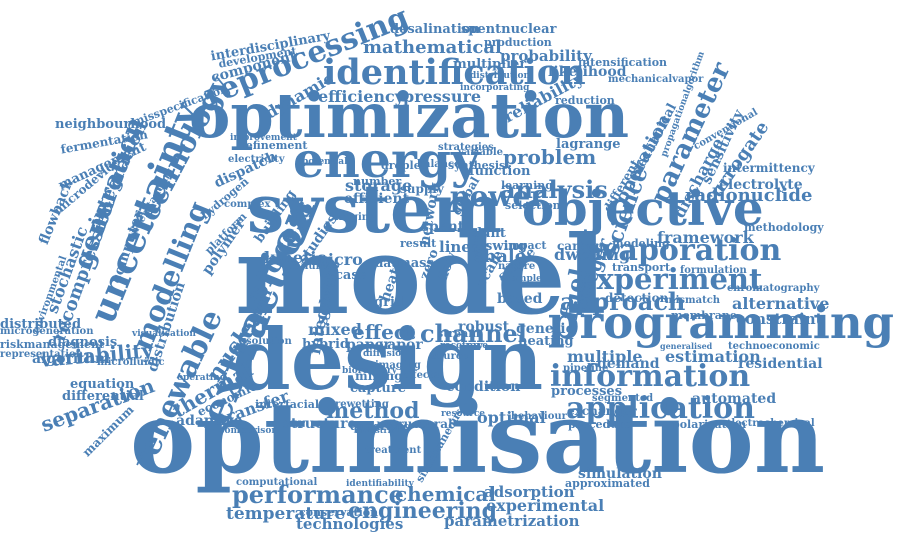 This screenshot has height=535, width=900. Describe the element at coordinates (500, 76) in the screenshot. I see `word-distribution2: distribution` at that location.